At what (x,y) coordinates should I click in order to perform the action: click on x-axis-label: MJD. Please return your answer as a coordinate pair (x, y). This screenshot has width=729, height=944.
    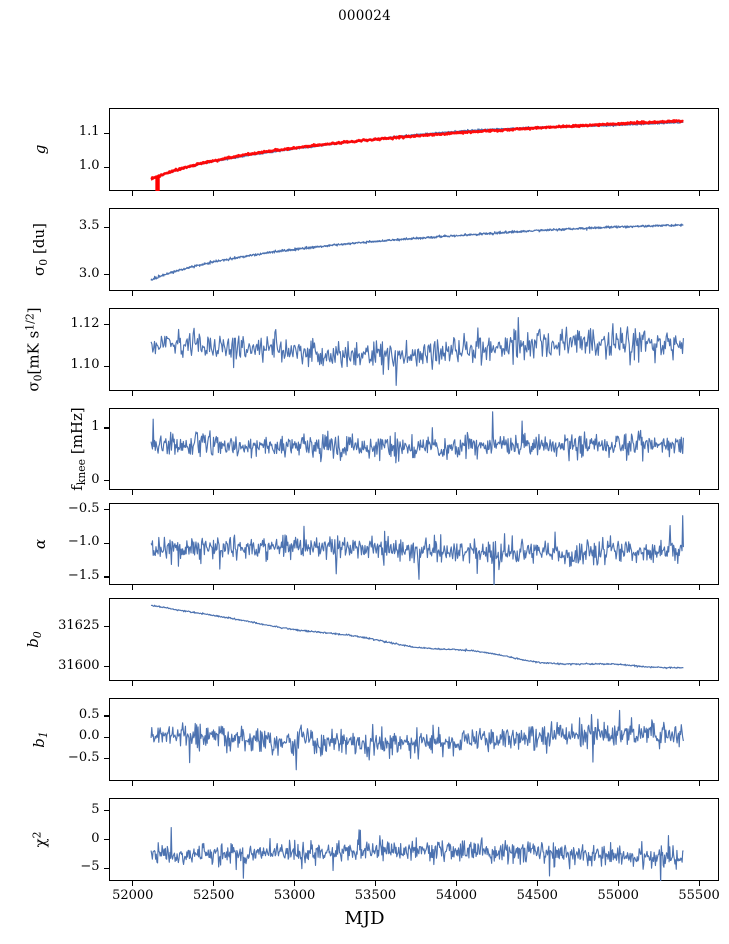
    Looking at the image, I should click on (364, 918).